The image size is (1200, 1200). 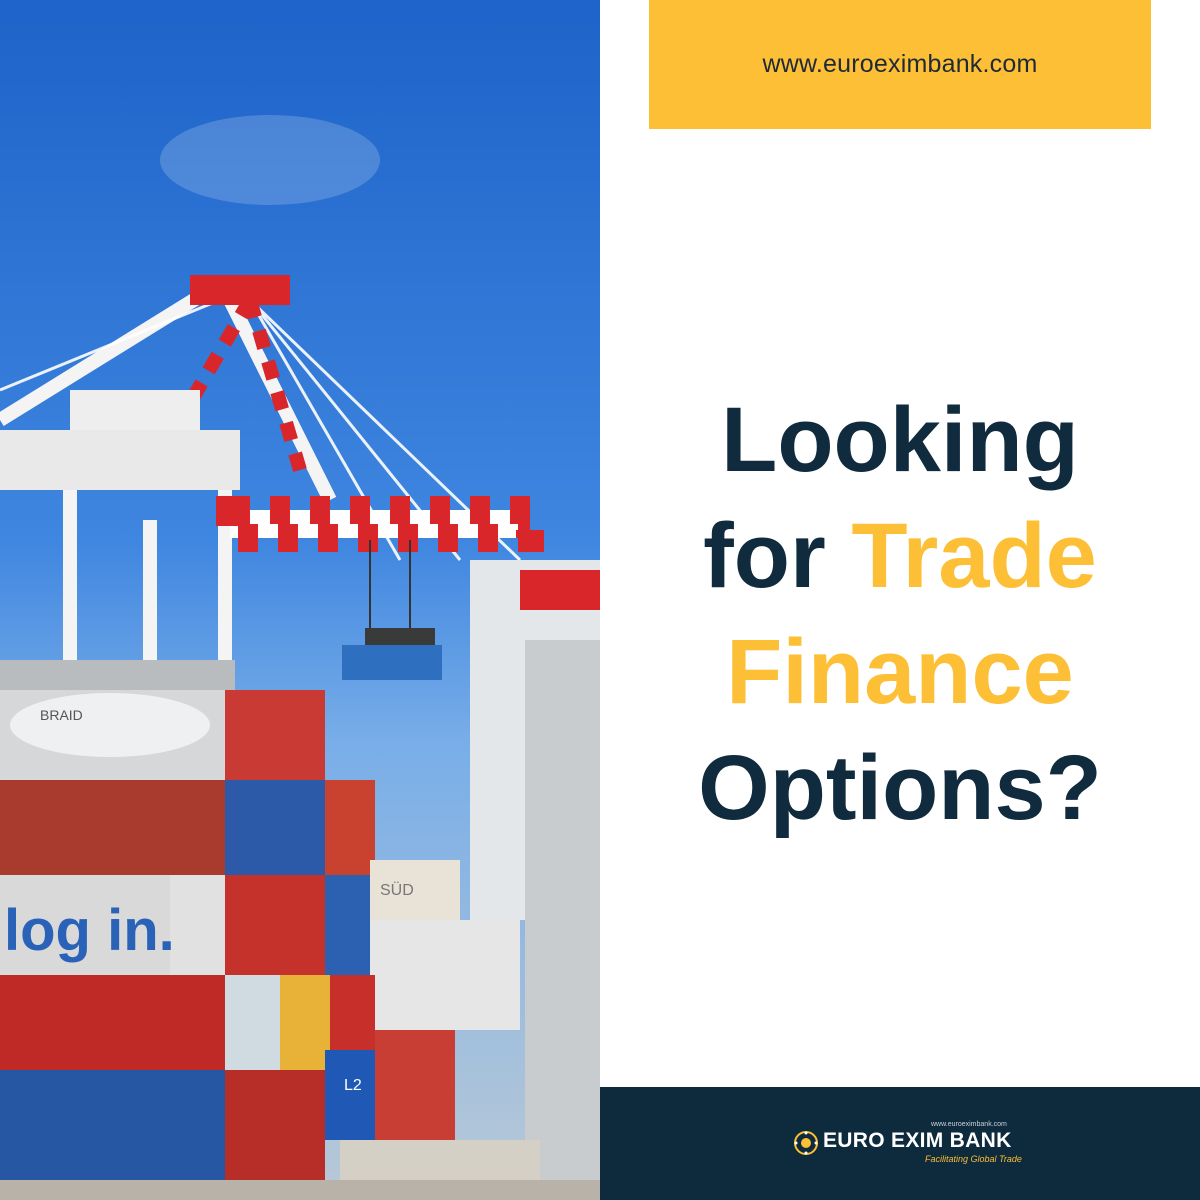 I want to click on globe-icon, so click(x=806, y=1143).